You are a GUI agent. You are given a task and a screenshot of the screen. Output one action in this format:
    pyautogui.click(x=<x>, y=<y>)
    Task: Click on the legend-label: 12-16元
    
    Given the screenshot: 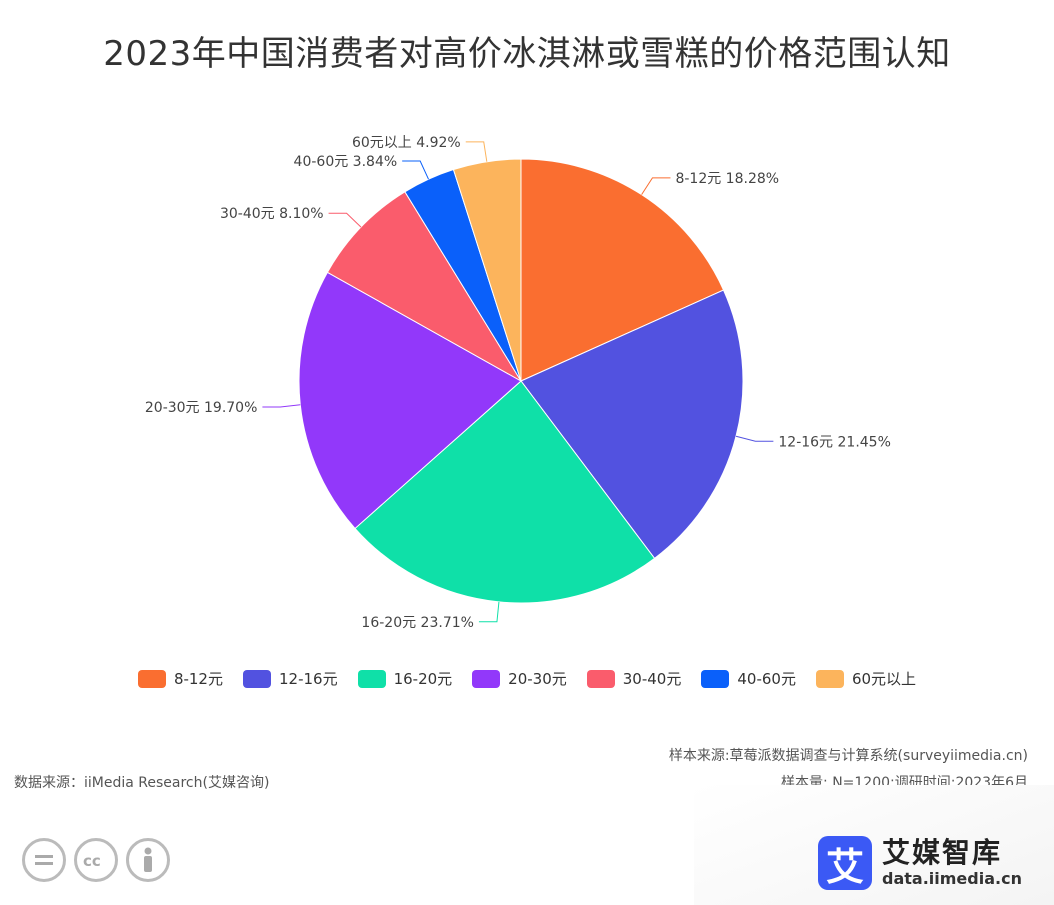 What is the action you would take?
    pyautogui.click(x=308, y=679)
    